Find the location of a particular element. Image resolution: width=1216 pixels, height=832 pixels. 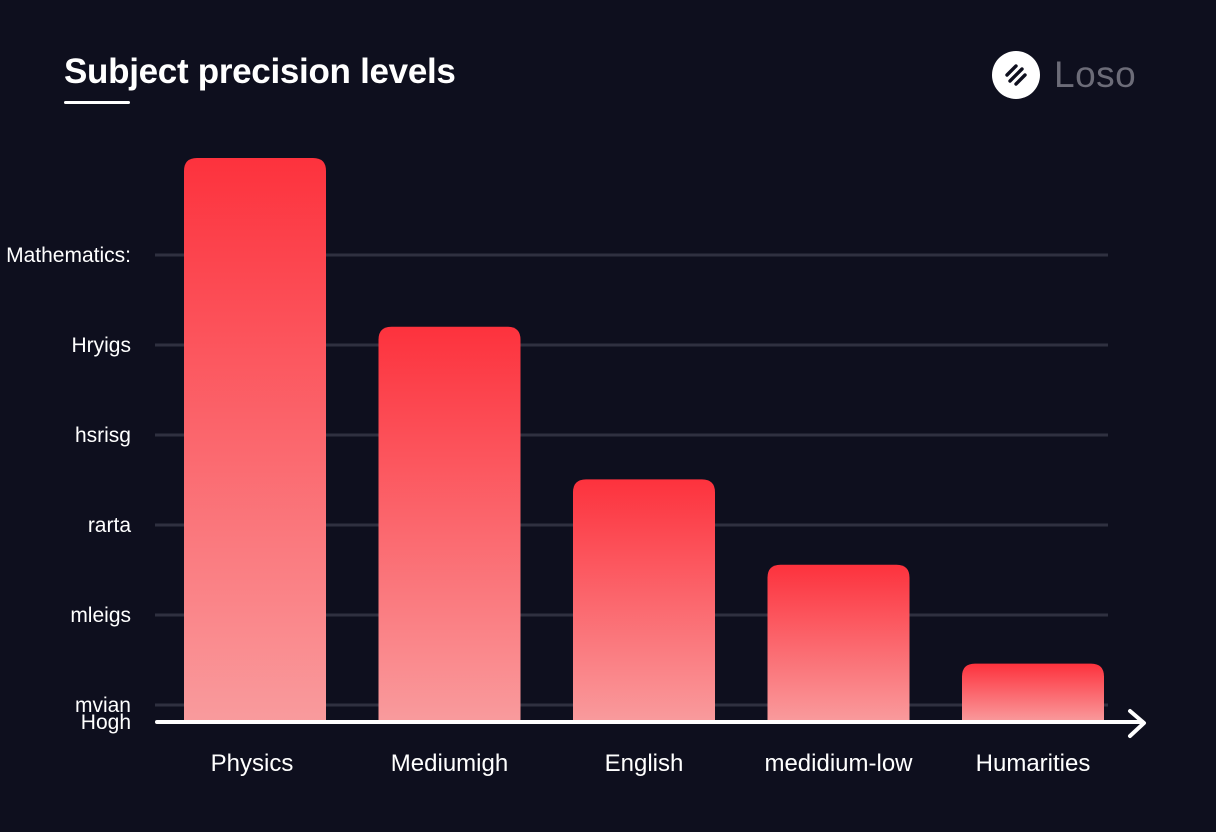

y-tick-label: mleigs is located at coordinates (100, 615).